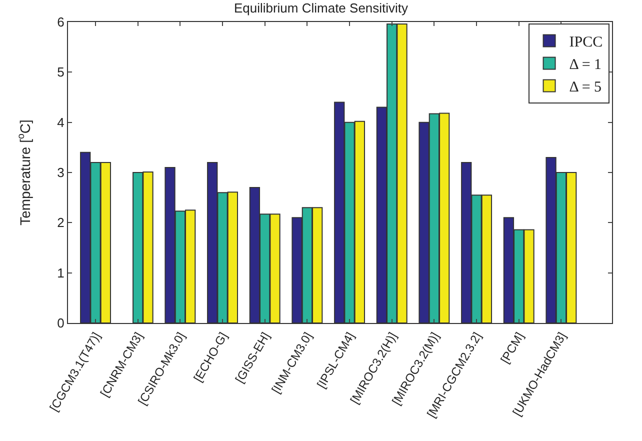 Image resolution: width=642 pixels, height=441 pixels. Describe the element at coordinates (585, 65) in the screenshot. I see `legend-label: Δ = 1` at that location.